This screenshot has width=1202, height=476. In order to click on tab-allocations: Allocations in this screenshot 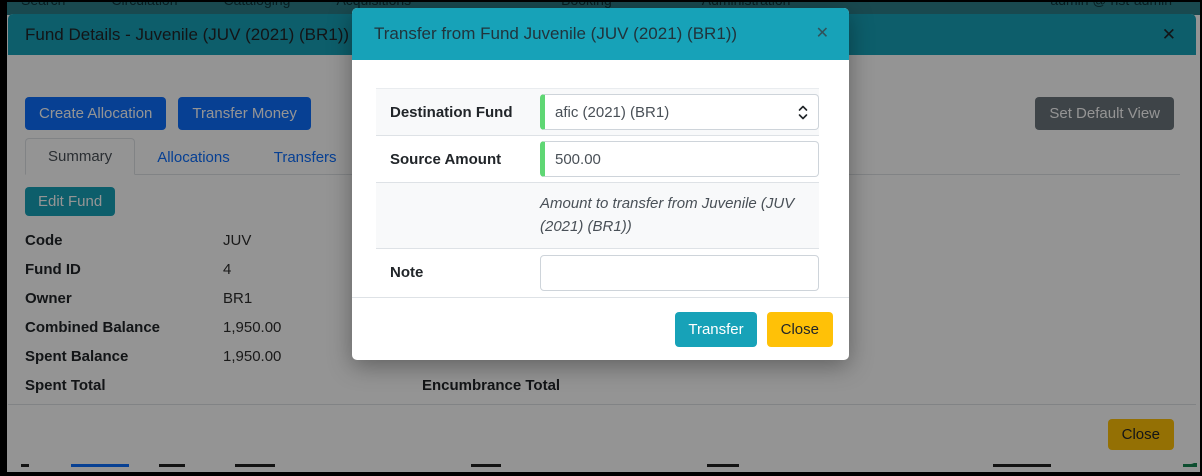, I will do `click(193, 157)`.